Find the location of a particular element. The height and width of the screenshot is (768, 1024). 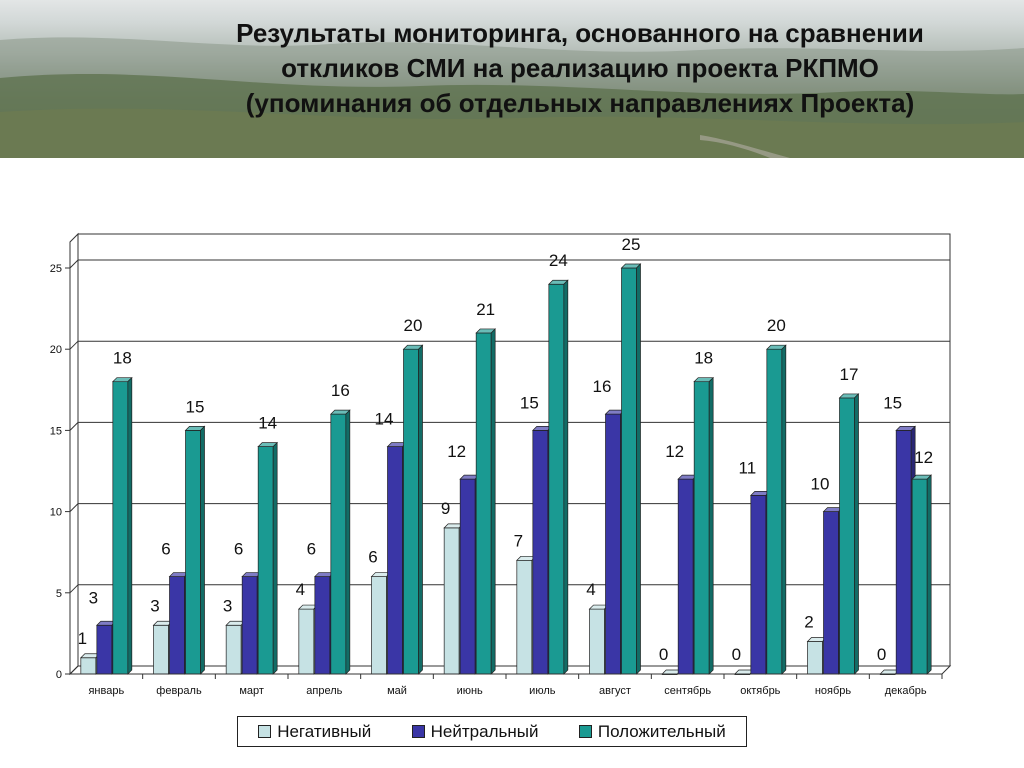

y-tick-label: 25 is located at coordinates (56, 269).